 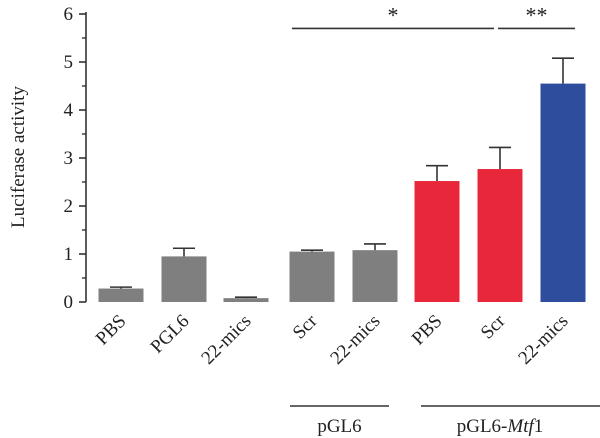 What do you see at coordinates (433, 16) in the screenshot?
I see `significance-annotations: * **` at bounding box center [433, 16].